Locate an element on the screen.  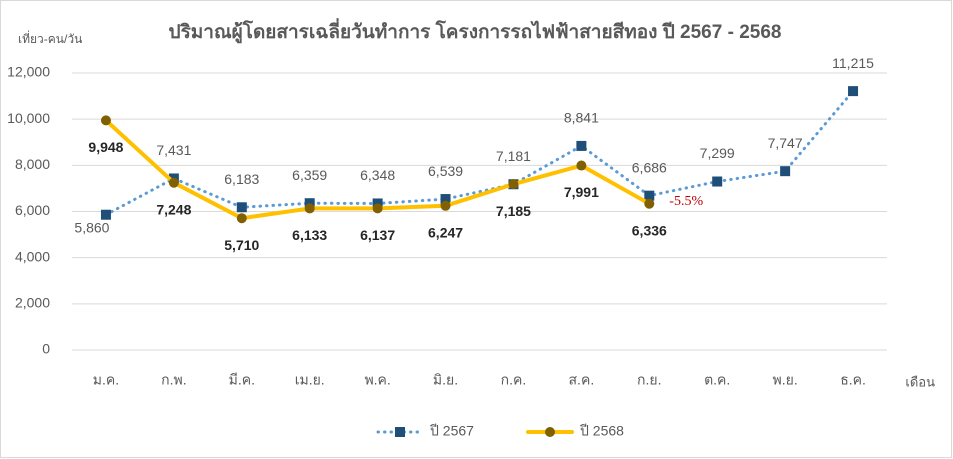
legend-label: ปี 2568 is located at coordinates (602, 431).